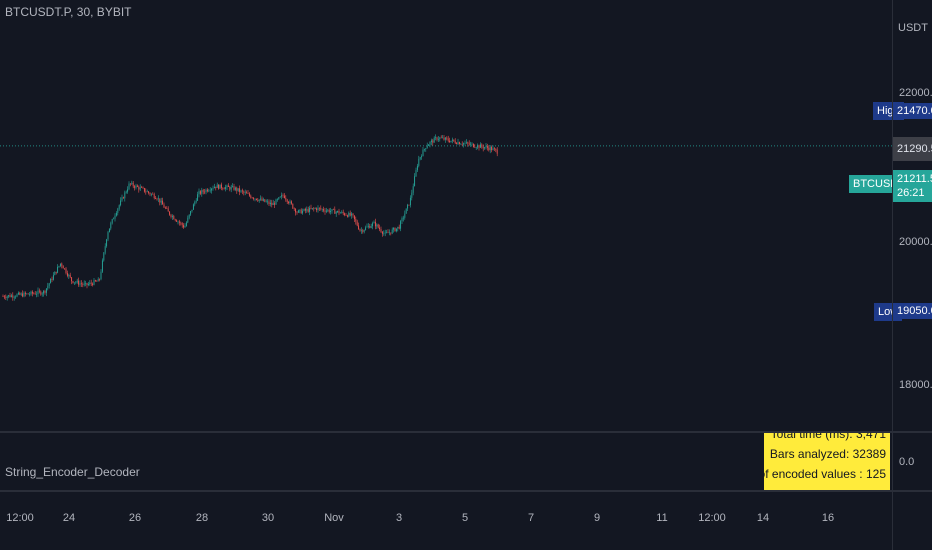  I want to click on indicator-label: String_Encoder_Decoder, so click(72, 472).